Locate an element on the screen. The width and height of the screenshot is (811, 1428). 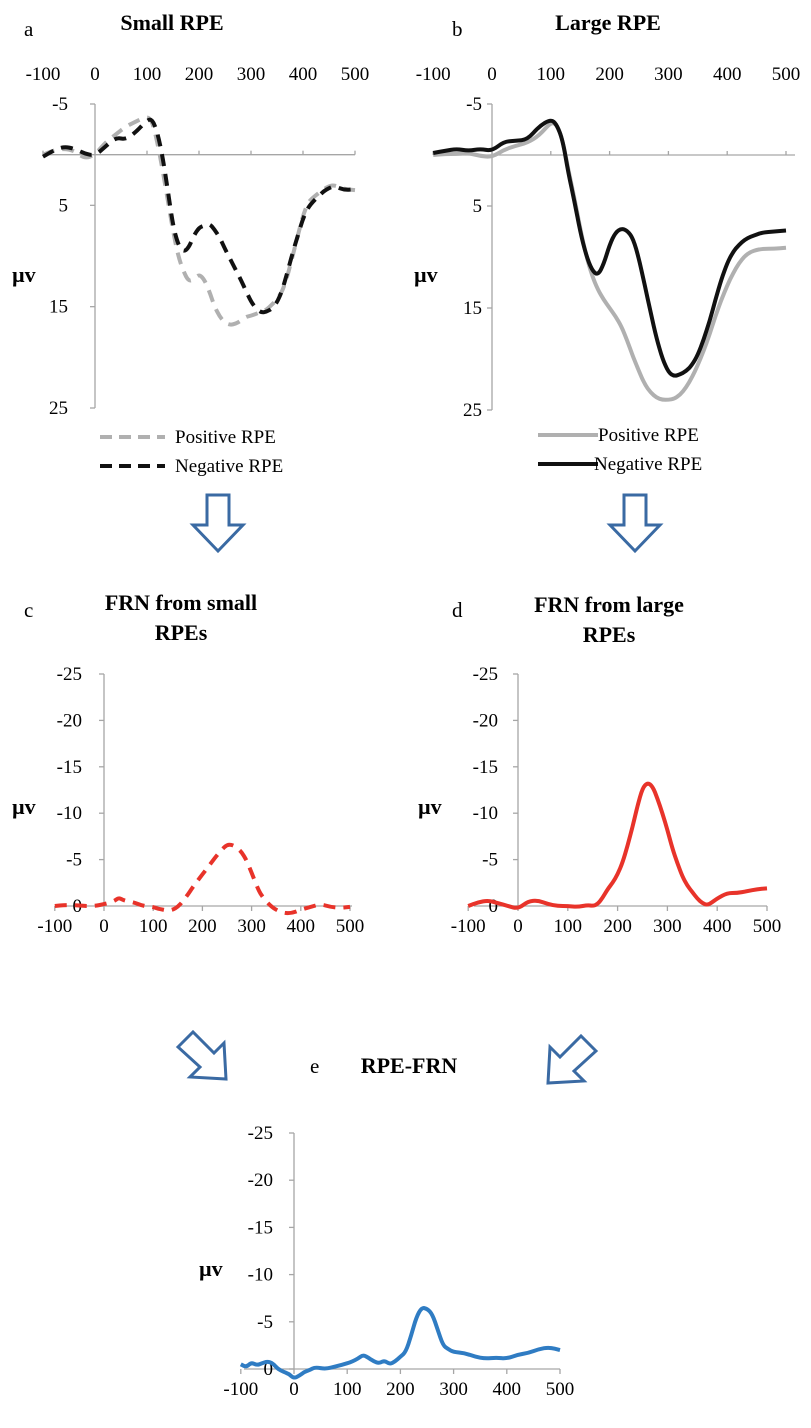
panel-d-title-line1: FRN from large is located at coordinates (609, 604).